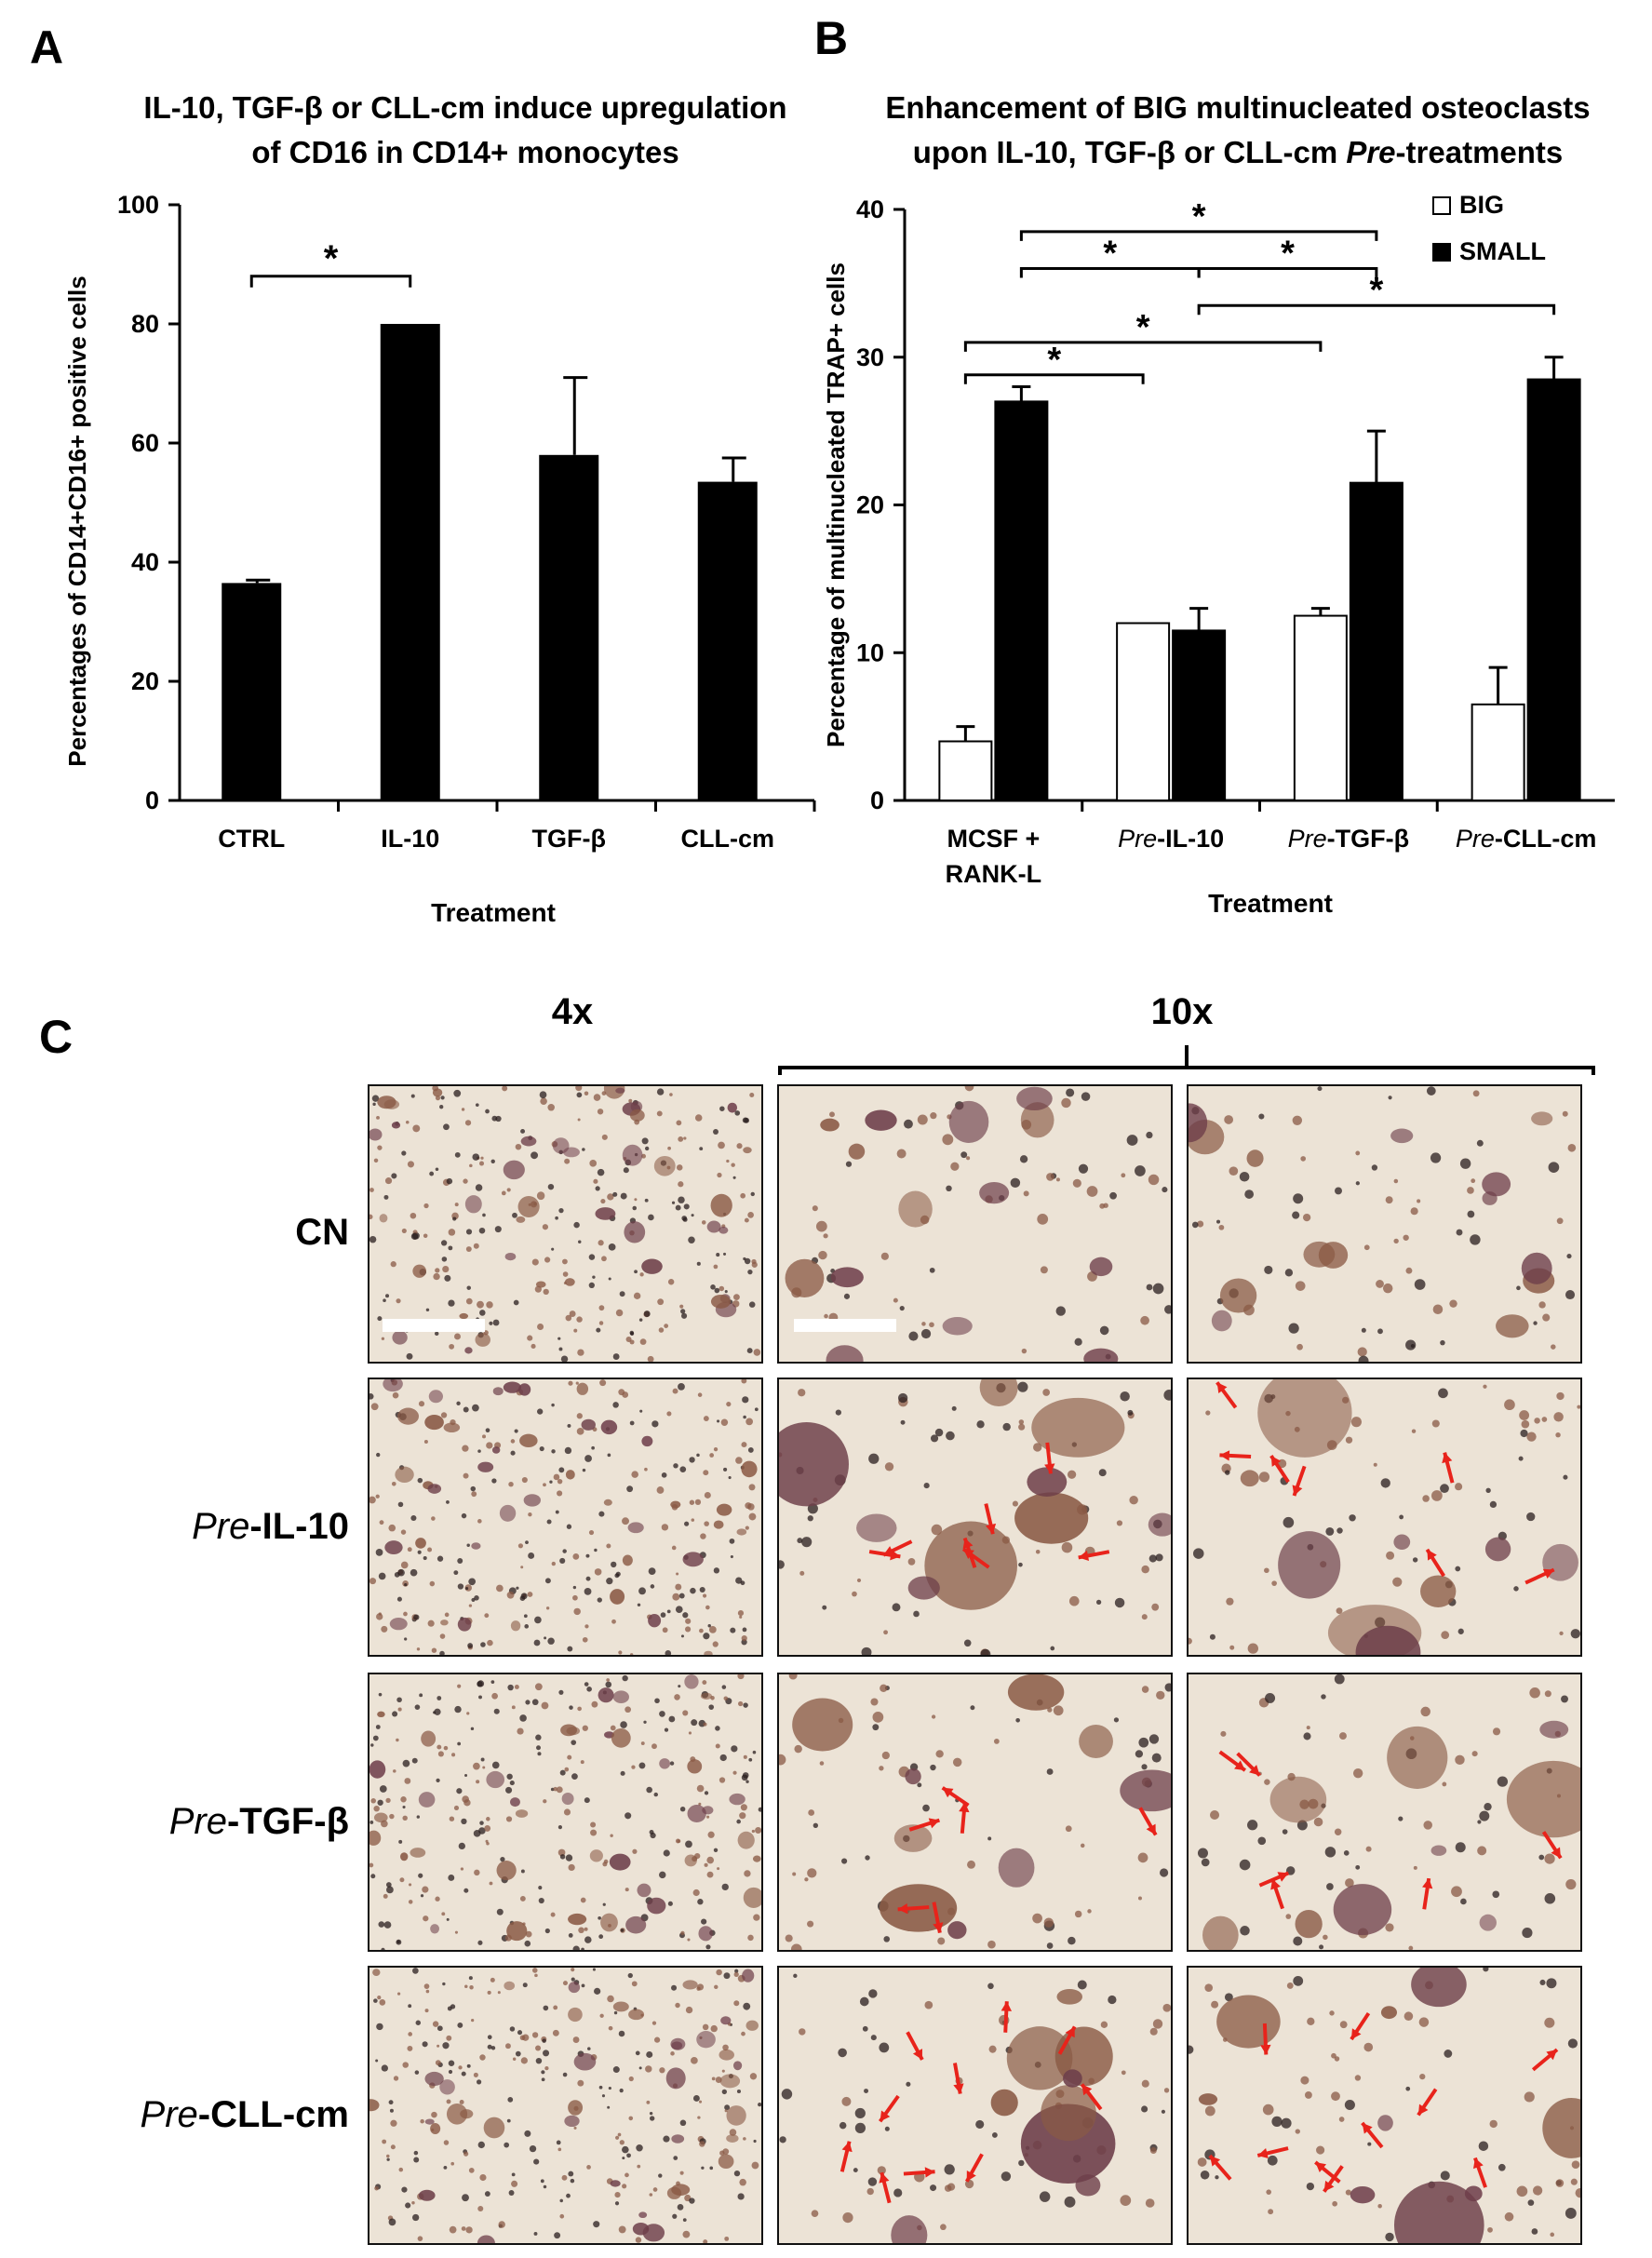 Image resolution: width=1652 pixels, height=2258 pixels. Describe the element at coordinates (1270, 904) in the screenshot. I see `x-axis-label: Treatment` at that location.